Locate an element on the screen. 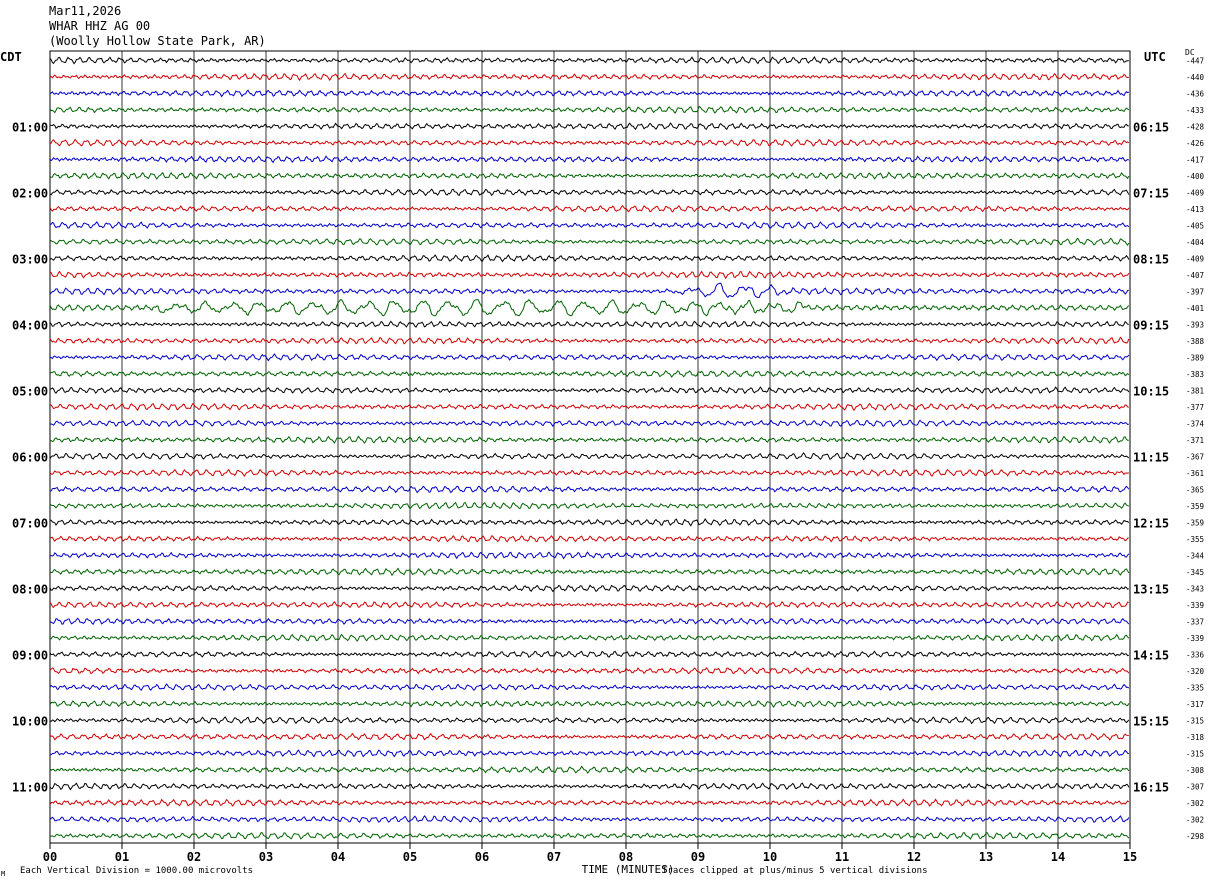  x-tick-label: 10 is located at coordinates (770, 857).